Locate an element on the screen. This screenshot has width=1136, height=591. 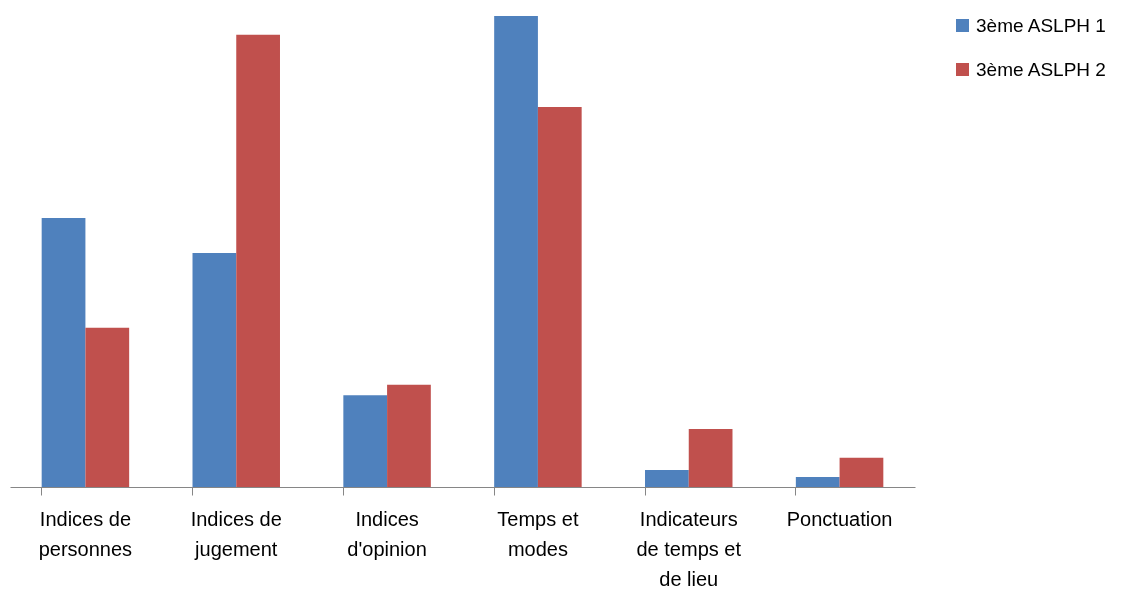
legend-label: 3ème ASLPH 1 is located at coordinates (1041, 25).